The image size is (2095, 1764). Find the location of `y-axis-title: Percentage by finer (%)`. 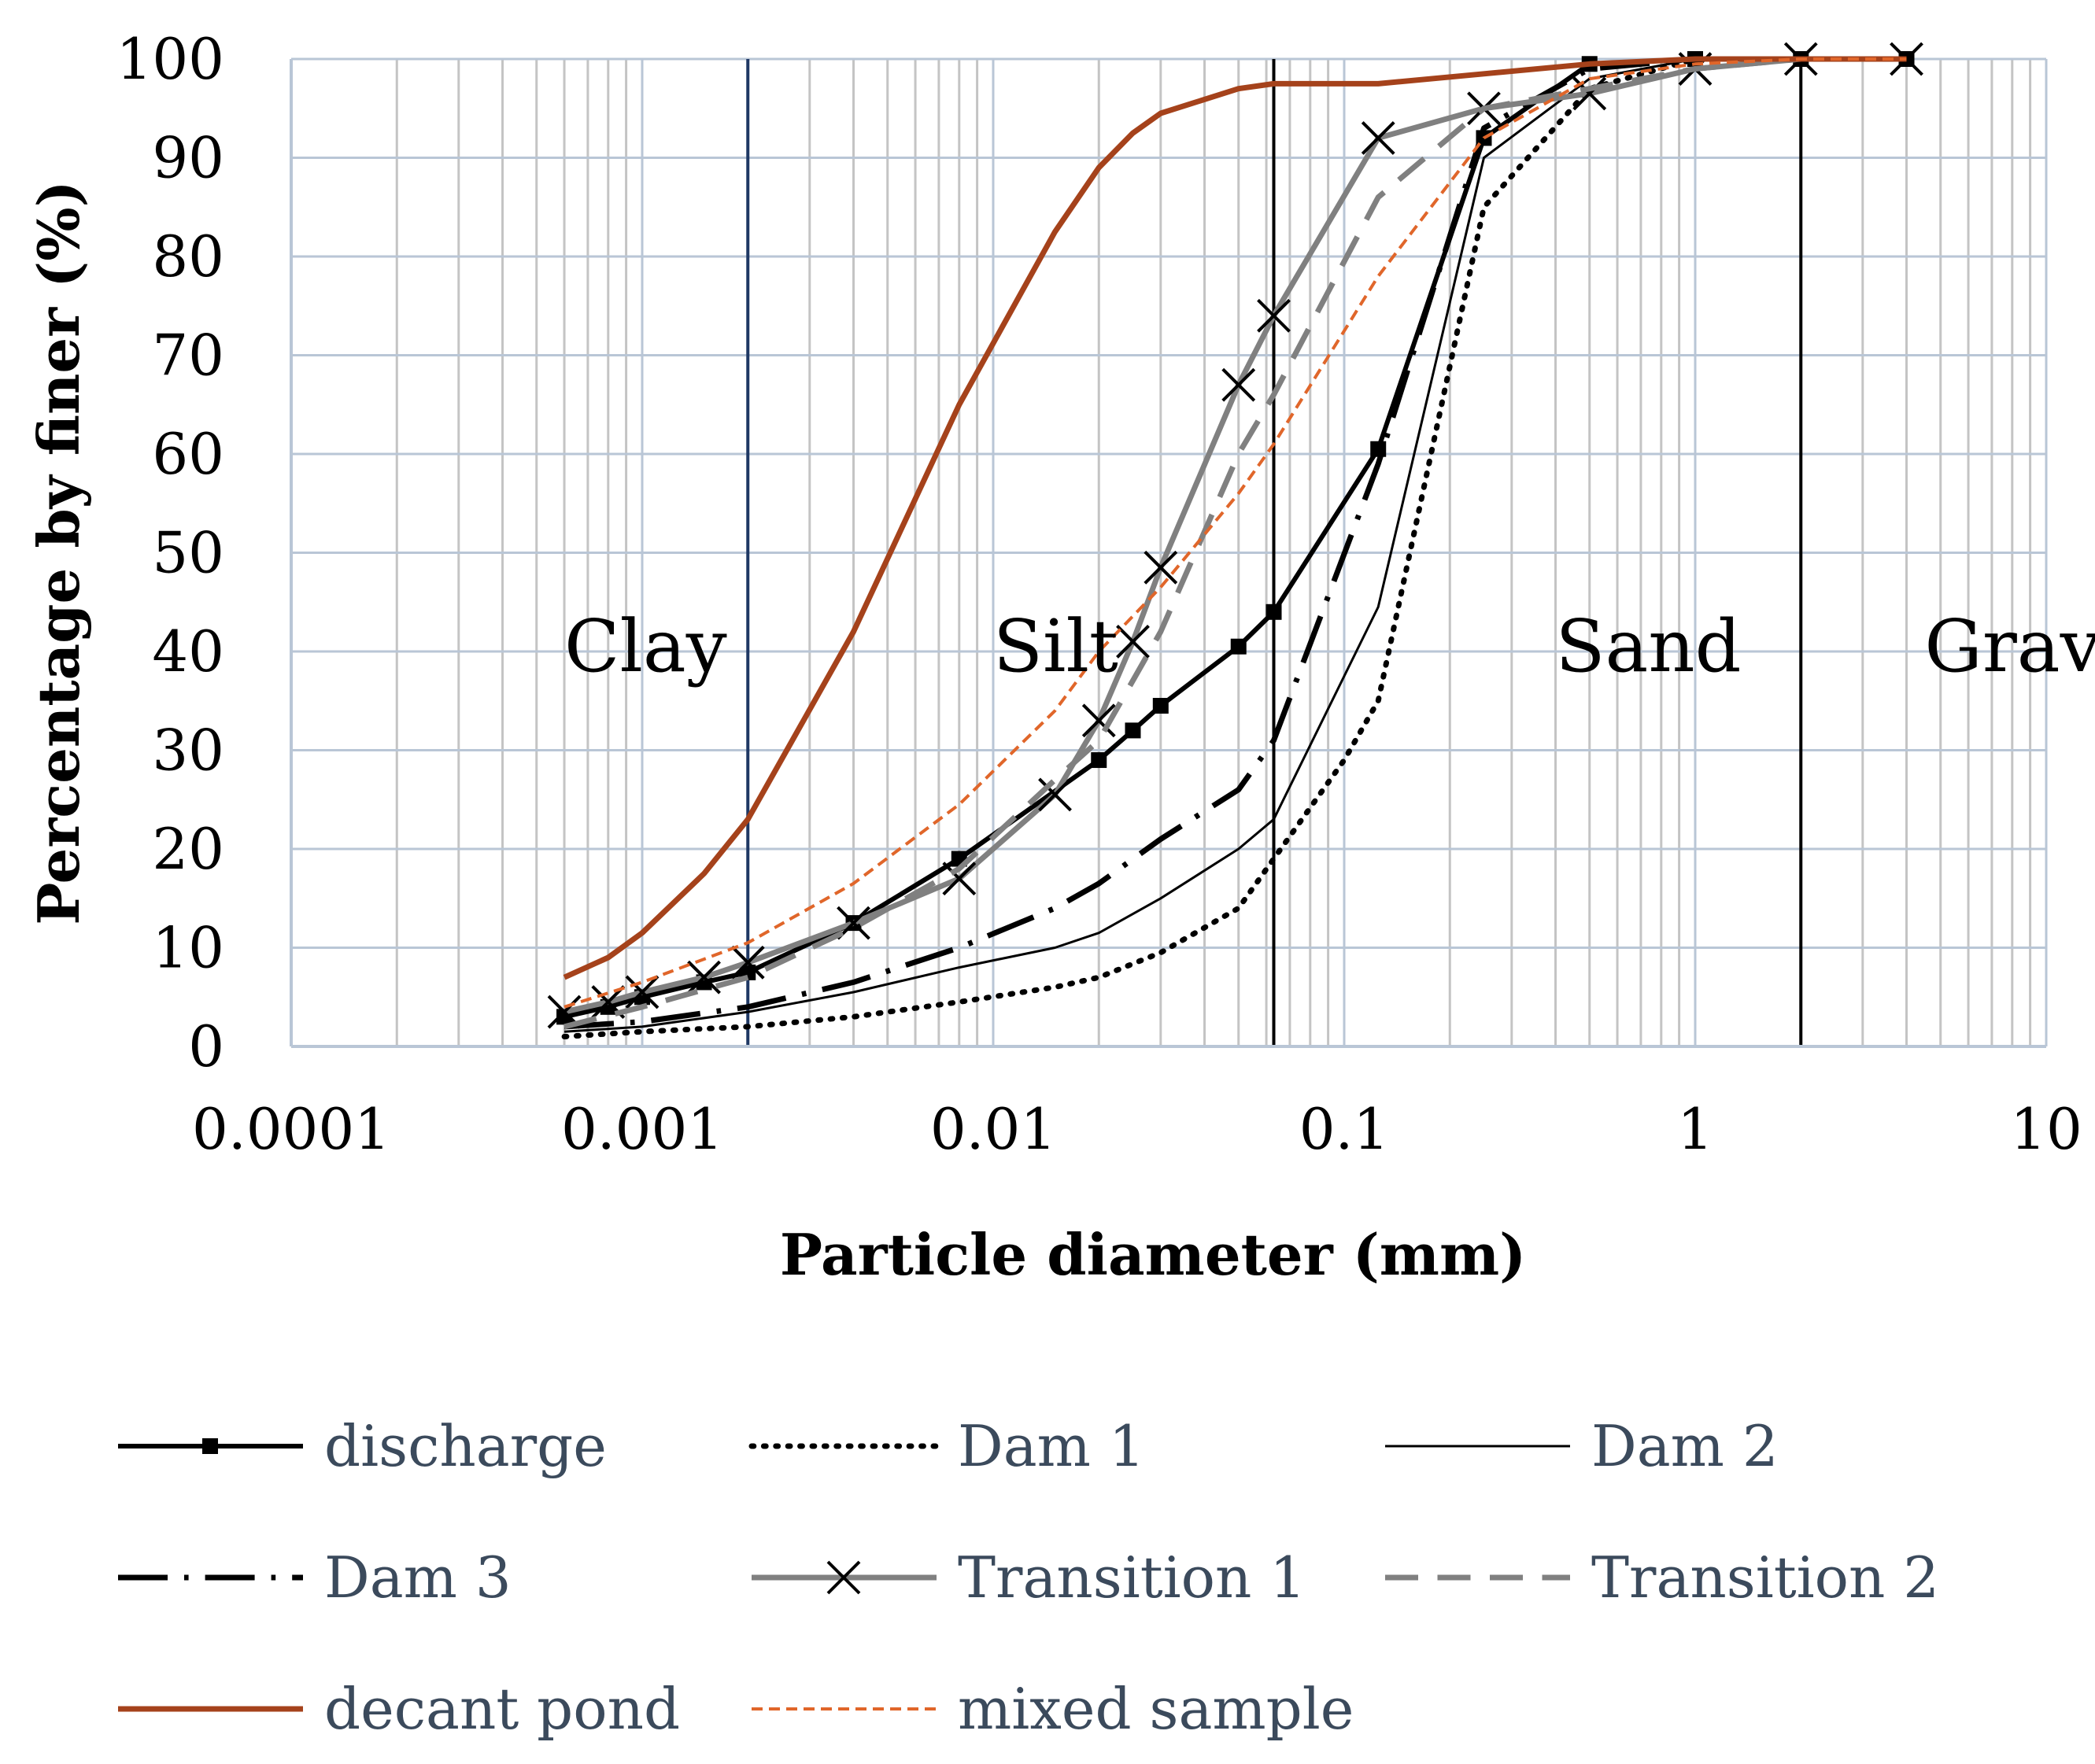

y-axis-title: Percentage by finer (%) is located at coordinates (58, 552).